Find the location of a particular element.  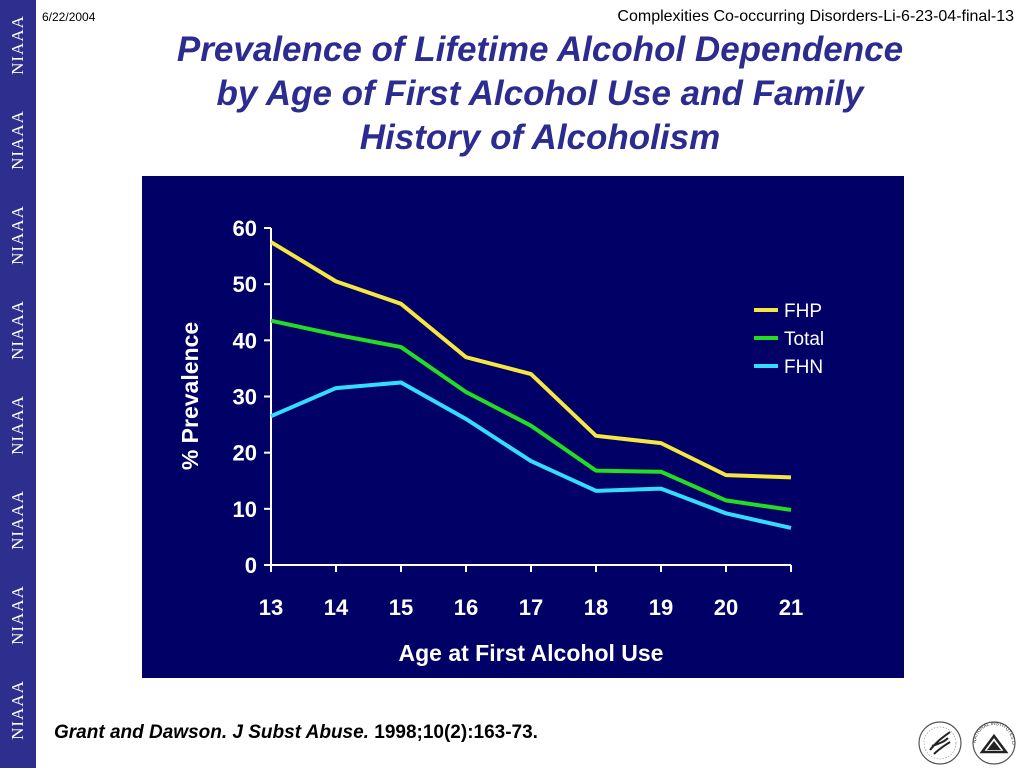

logos: NATIONAL INSTITUTES OF HEALTH is located at coordinates (968, 740).